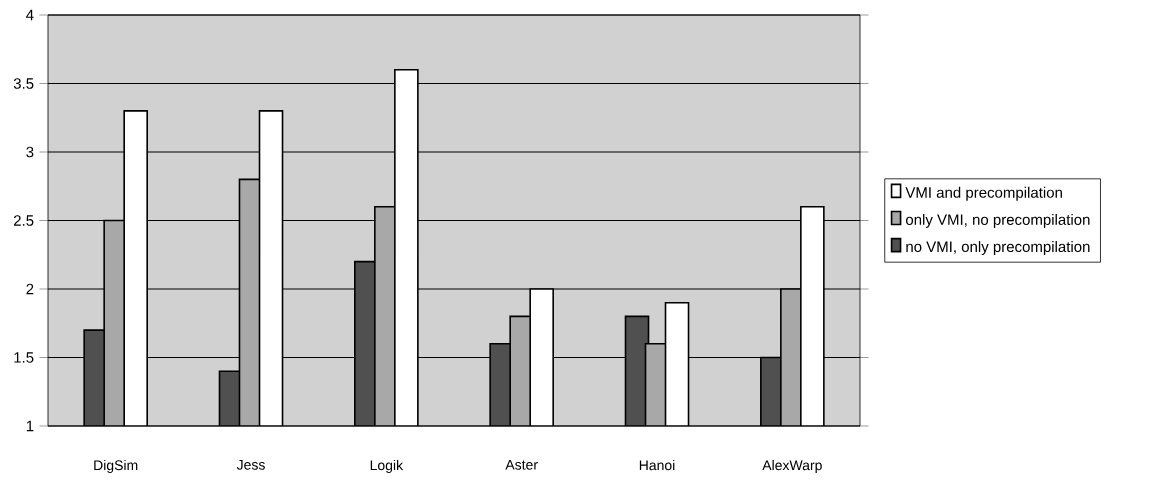  I want to click on legend-label: only VMI, no precompilation, so click(997, 220).